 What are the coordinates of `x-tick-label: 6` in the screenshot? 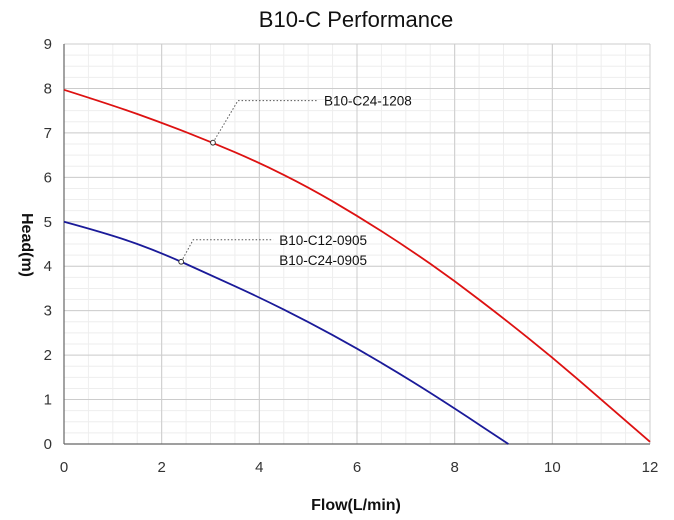 It's located at (357, 467).